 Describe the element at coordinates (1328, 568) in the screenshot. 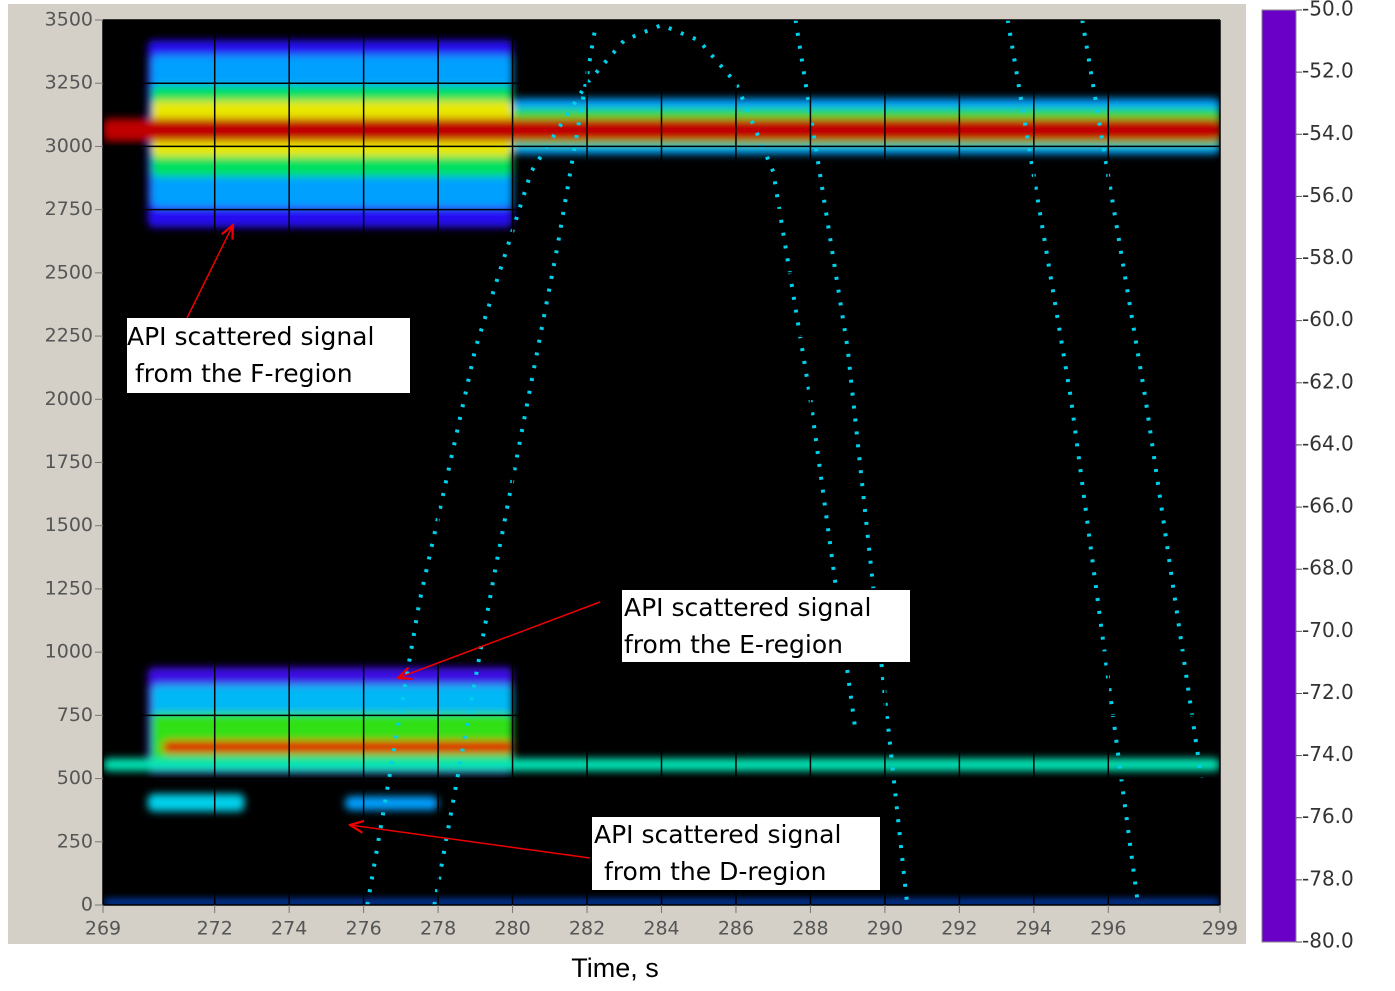

I see `colorbar-tick-label: -68.0` at that location.